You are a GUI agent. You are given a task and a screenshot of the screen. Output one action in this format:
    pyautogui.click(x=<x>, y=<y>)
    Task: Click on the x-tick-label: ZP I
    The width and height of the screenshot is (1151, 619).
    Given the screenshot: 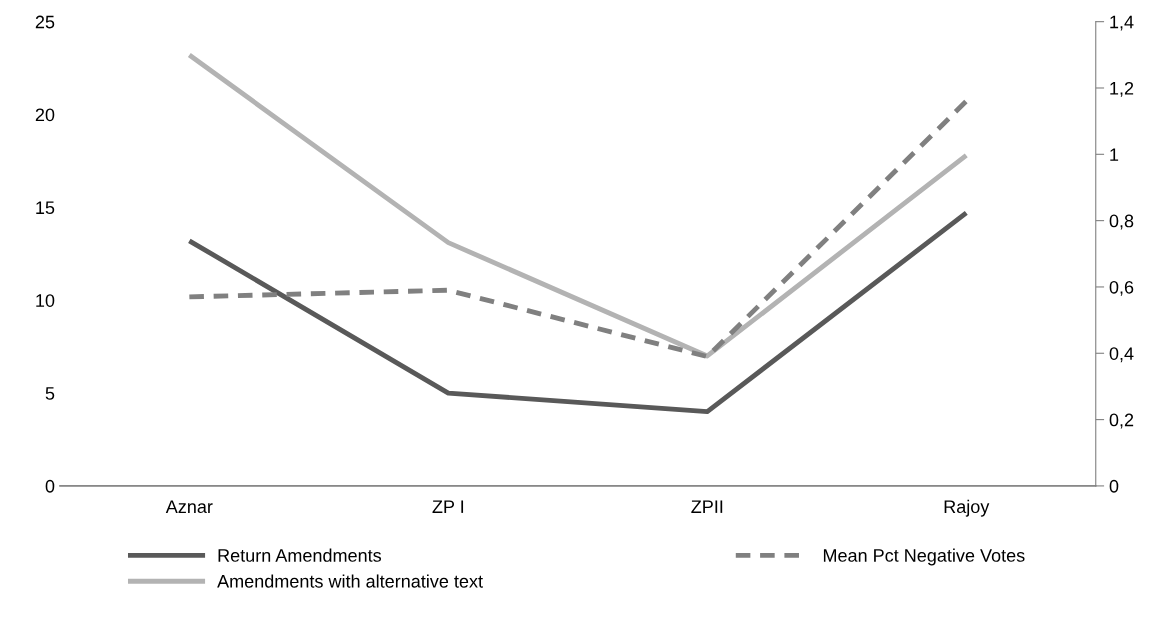 What is the action you would take?
    pyautogui.click(x=448, y=506)
    